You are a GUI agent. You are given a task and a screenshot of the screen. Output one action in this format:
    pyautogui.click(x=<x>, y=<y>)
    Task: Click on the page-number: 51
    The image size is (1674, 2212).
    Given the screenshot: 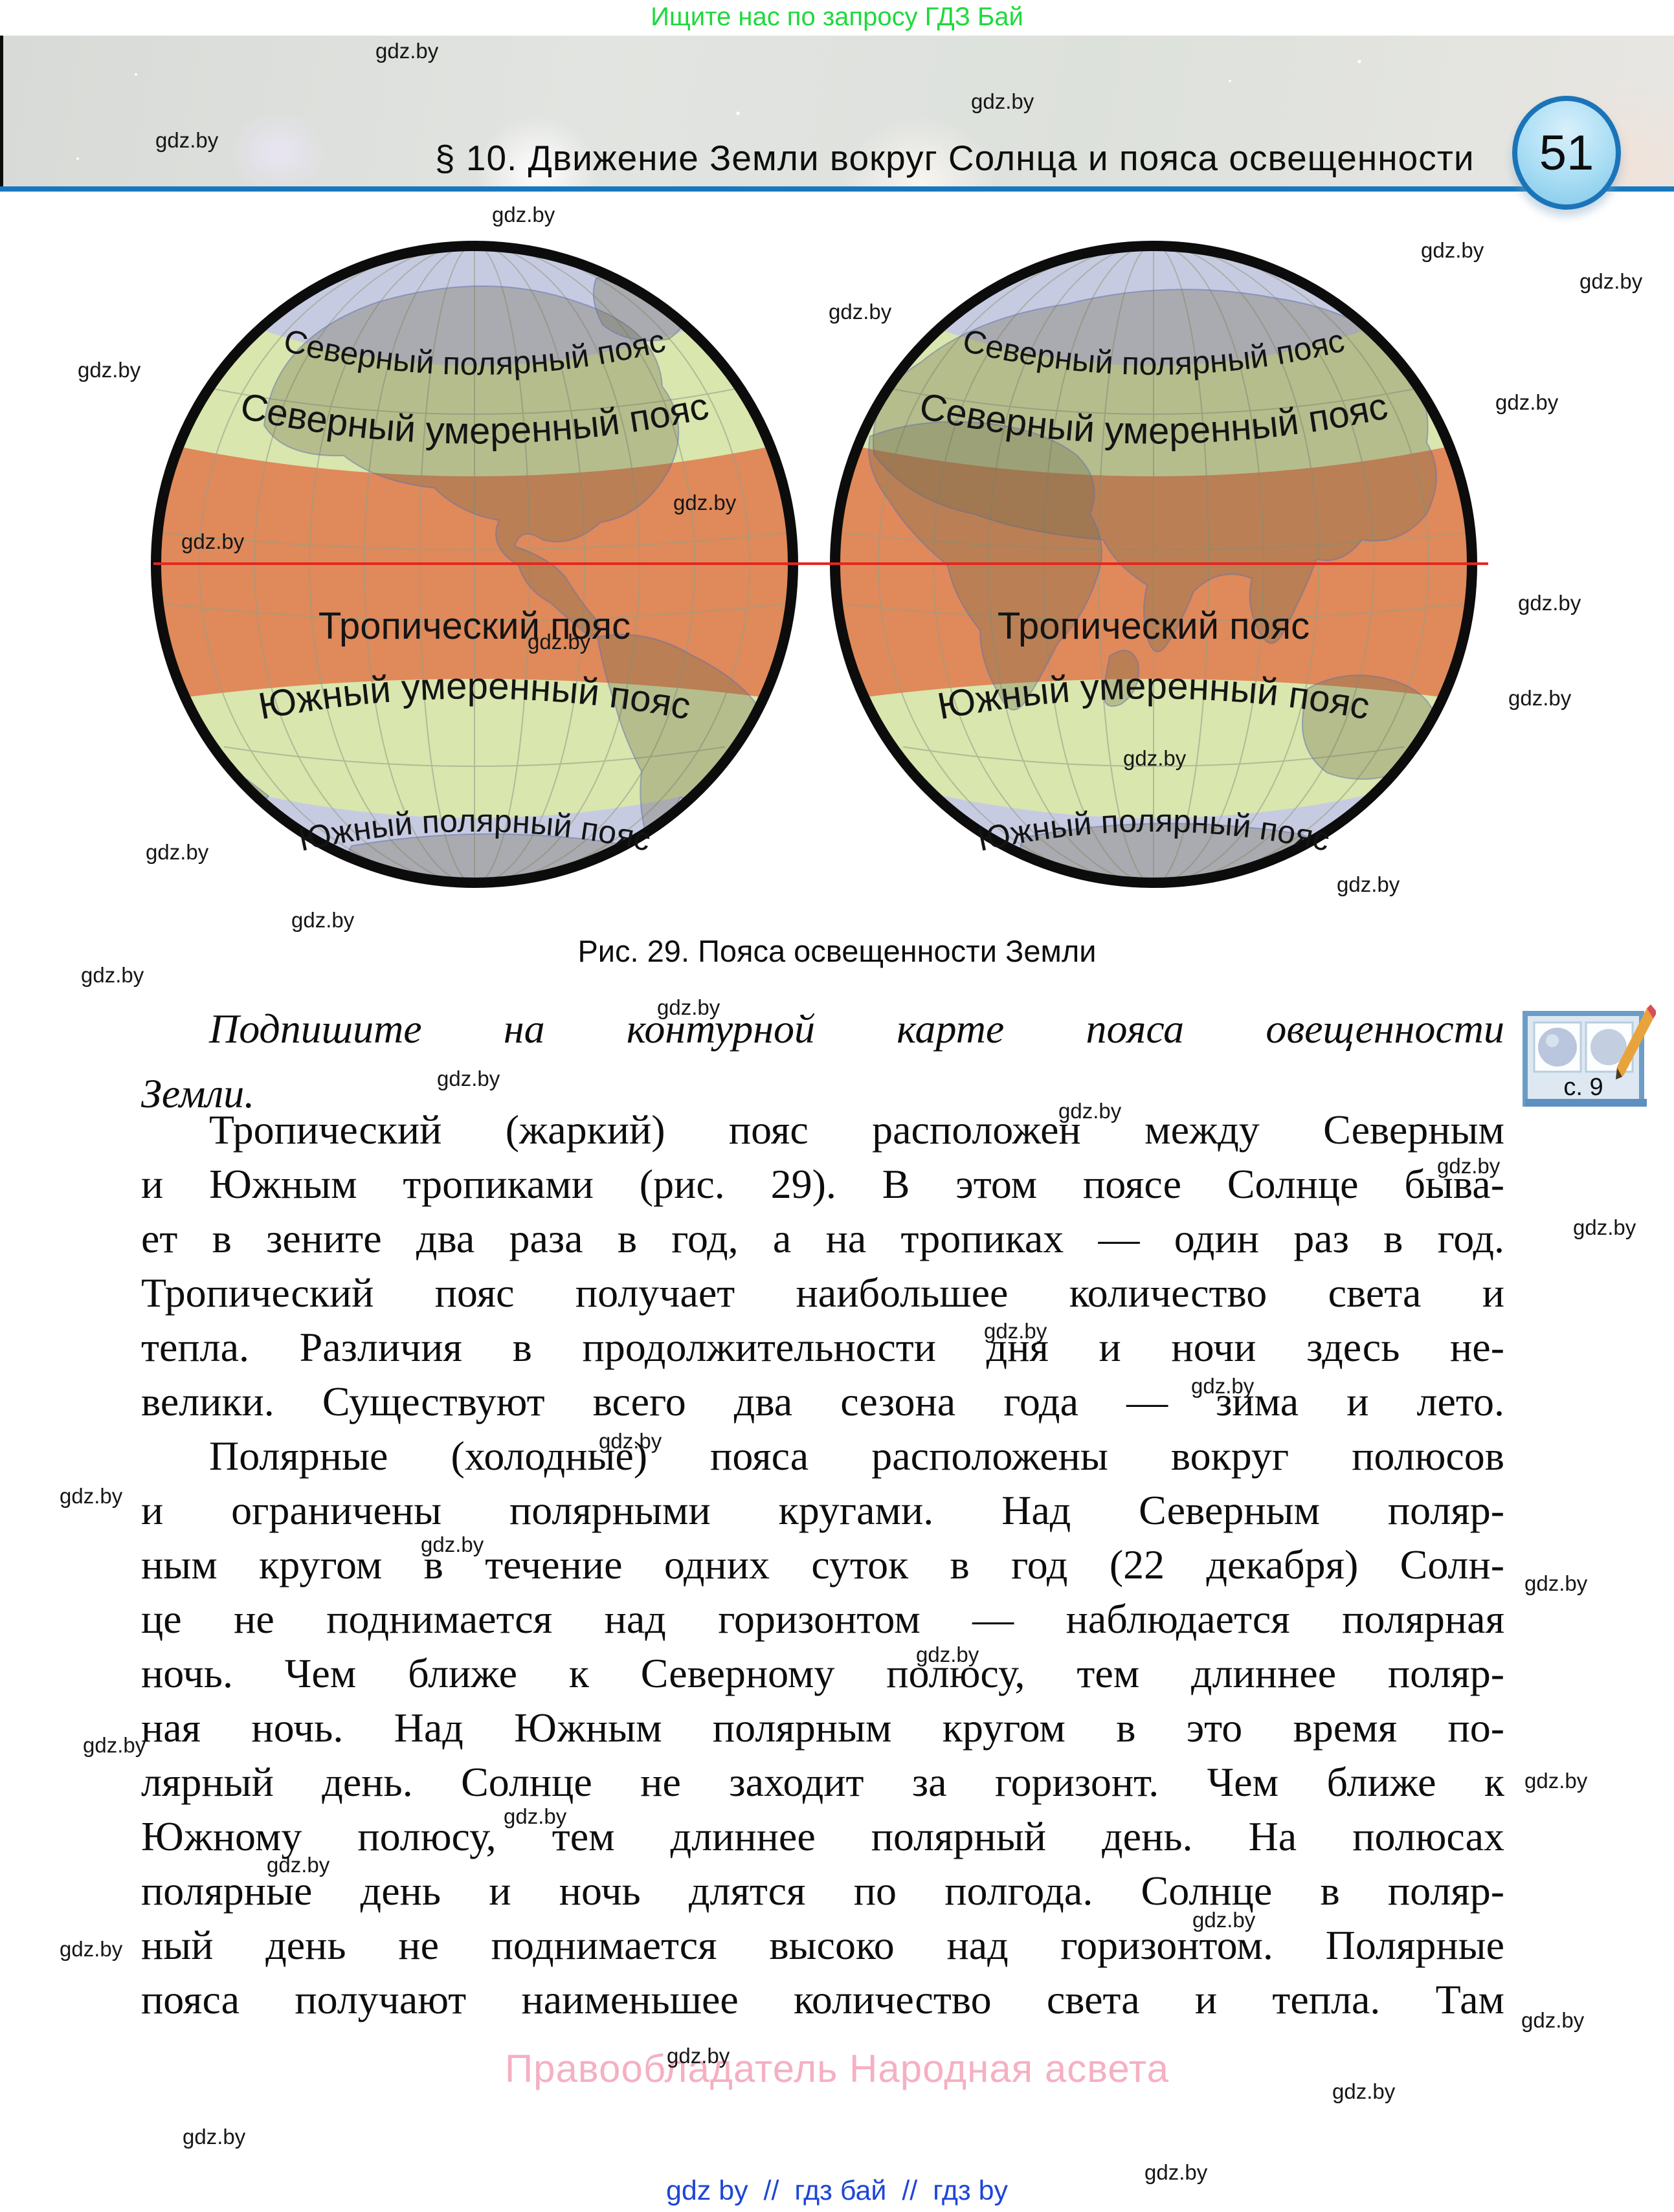 What is the action you would take?
    pyautogui.click(x=1566, y=153)
    